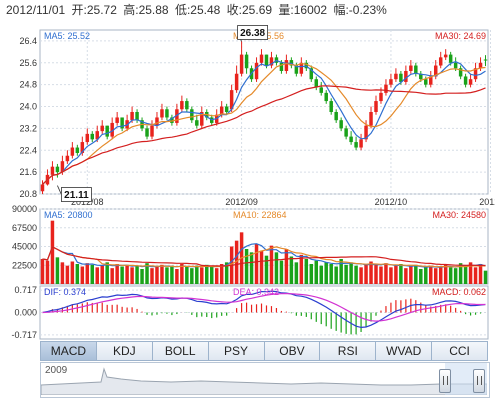 This screenshot has height=400, width=495. I want to click on tab-wvad: WVAD, so click(403, 351).